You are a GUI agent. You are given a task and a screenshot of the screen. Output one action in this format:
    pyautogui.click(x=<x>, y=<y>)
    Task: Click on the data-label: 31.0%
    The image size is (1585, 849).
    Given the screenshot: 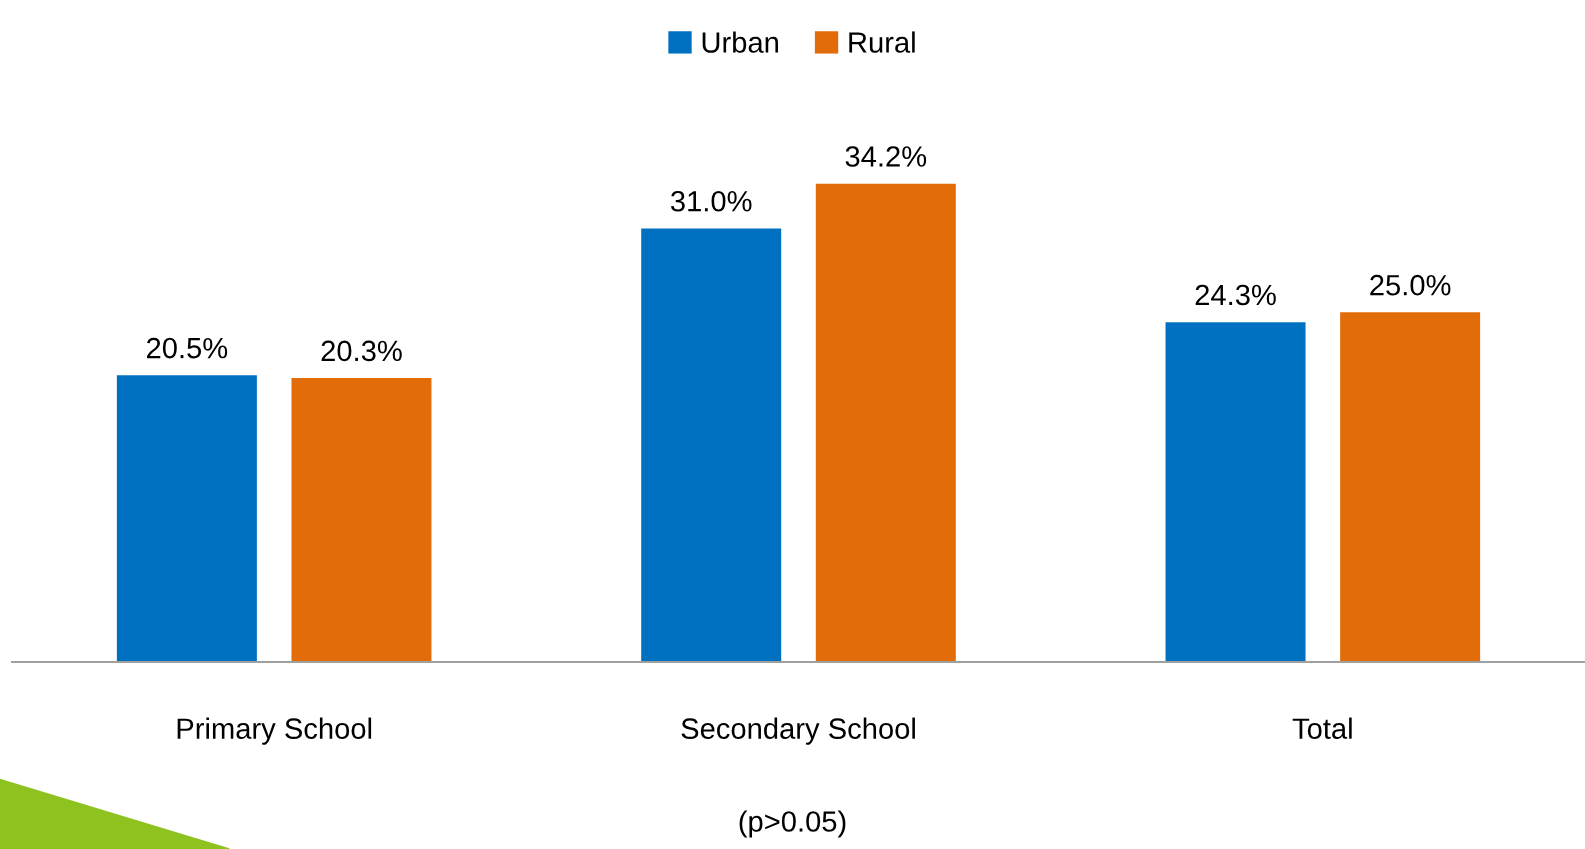 What is the action you would take?
    pyautogui.click(x=711, y=201)
    